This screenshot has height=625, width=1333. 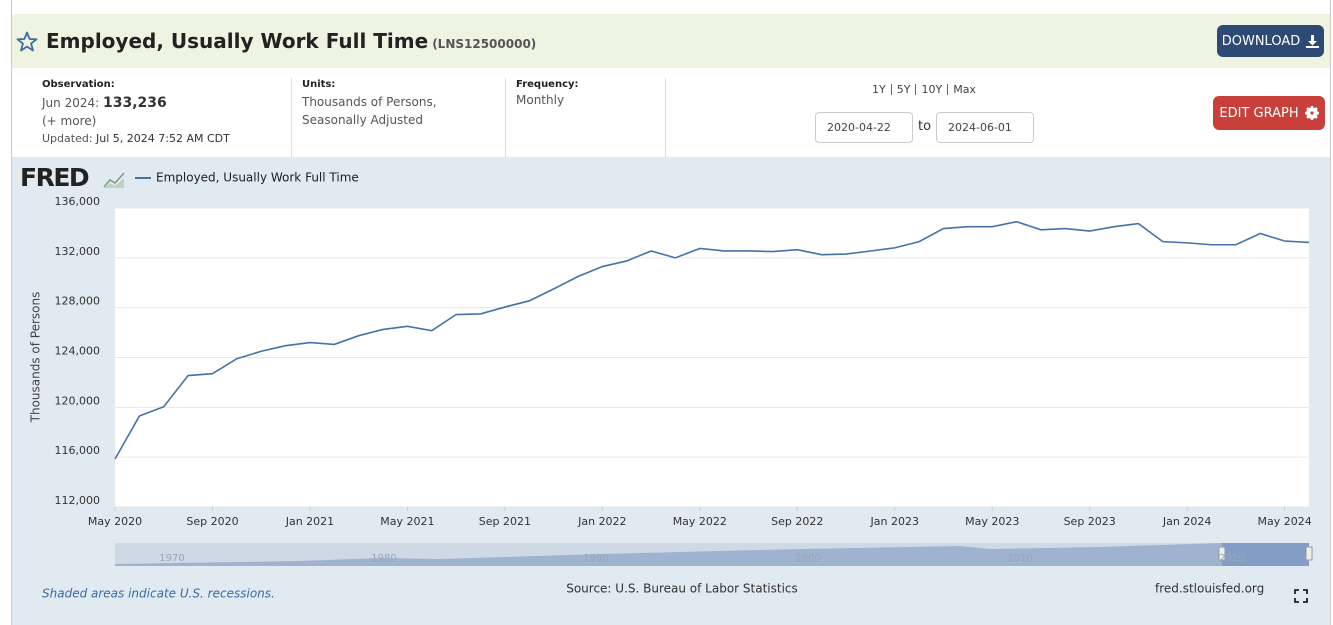 What do you see at coordinates (1285, 521) in the screenshot?
I see `x-tick-label: May 2024` at bounding box center [1285, 521].